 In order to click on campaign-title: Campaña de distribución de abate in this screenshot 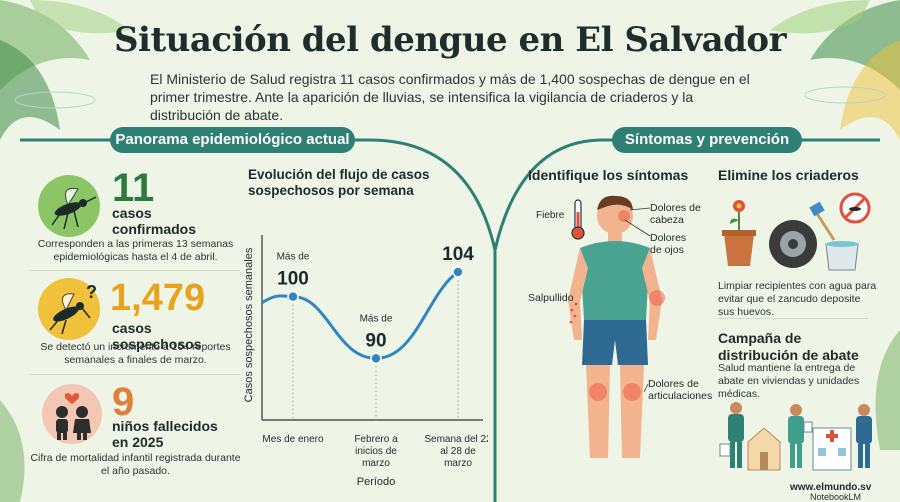, I will do `click(788, 346)`.